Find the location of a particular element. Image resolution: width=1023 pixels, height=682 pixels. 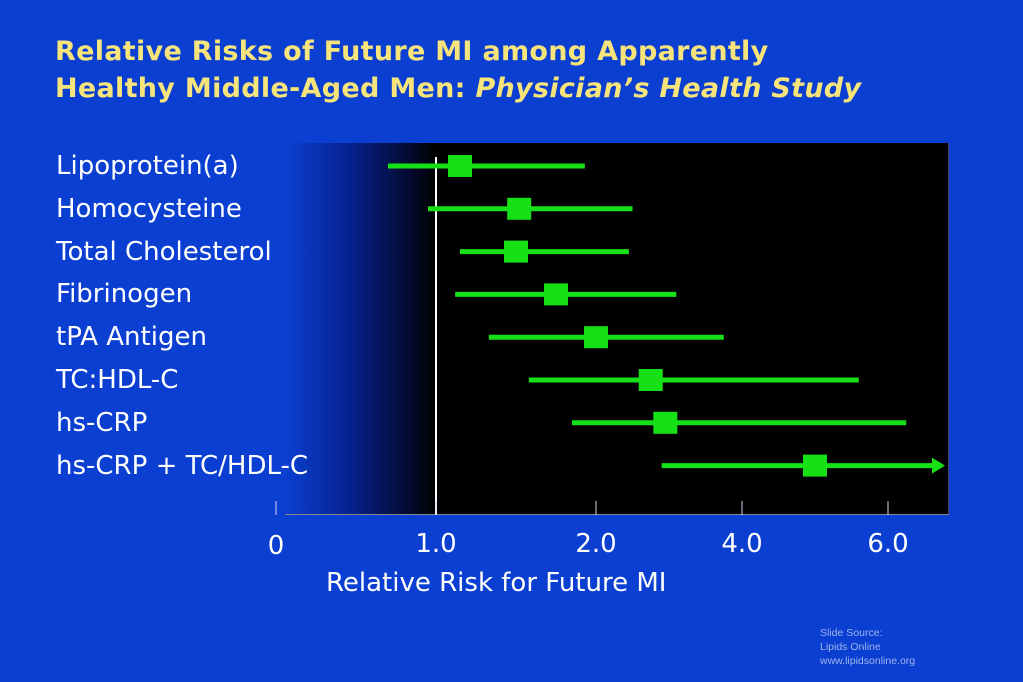

x-tick-label: 6.0 is located at coordinates (887, 544).